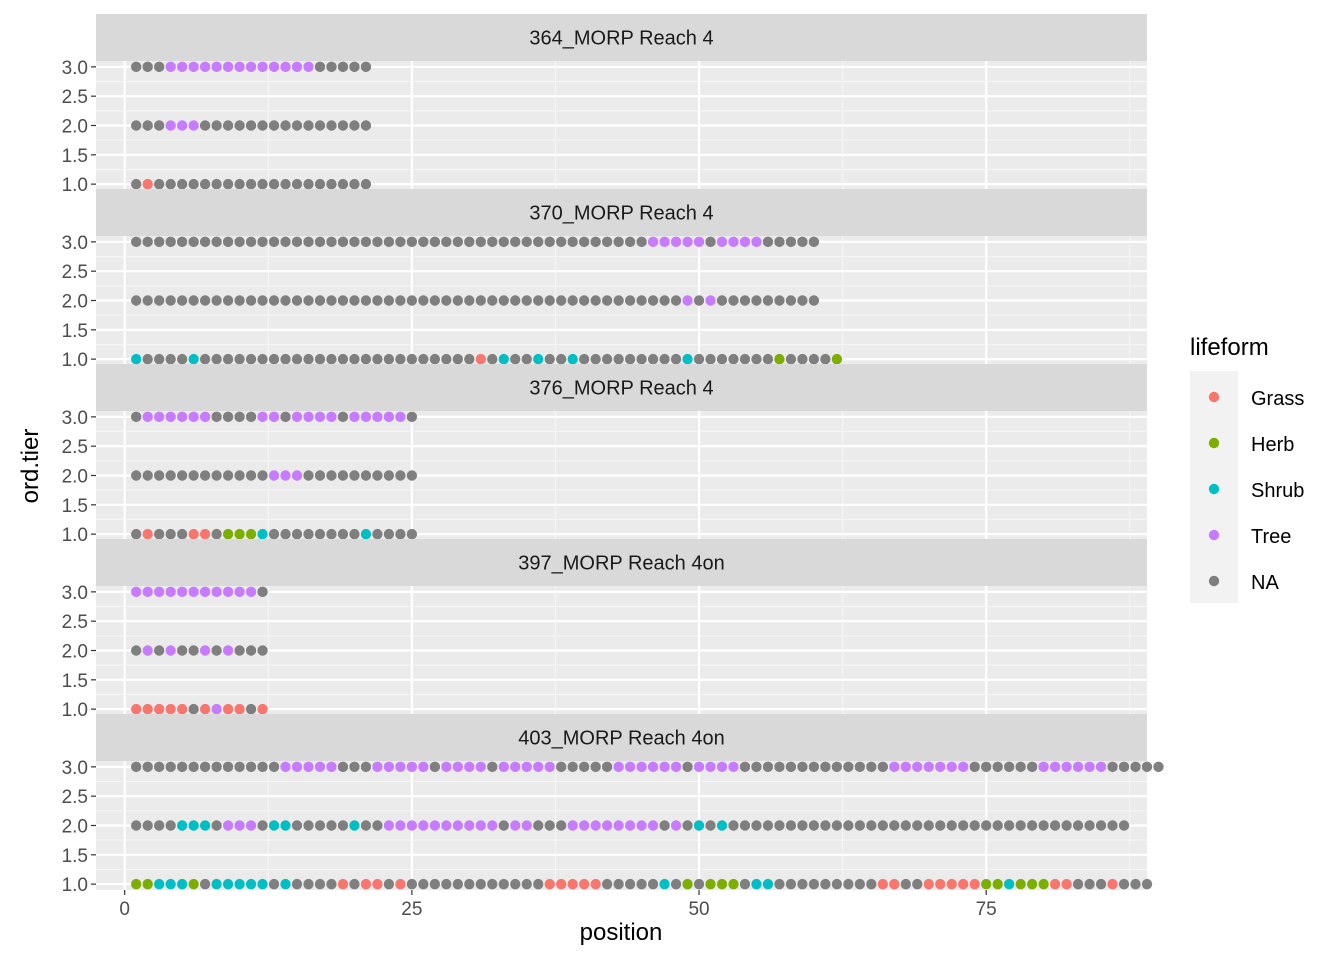  Describe the element at coordinates (75, 856) in the screenshot. I see `y-tick-label: 1.5` at that location.